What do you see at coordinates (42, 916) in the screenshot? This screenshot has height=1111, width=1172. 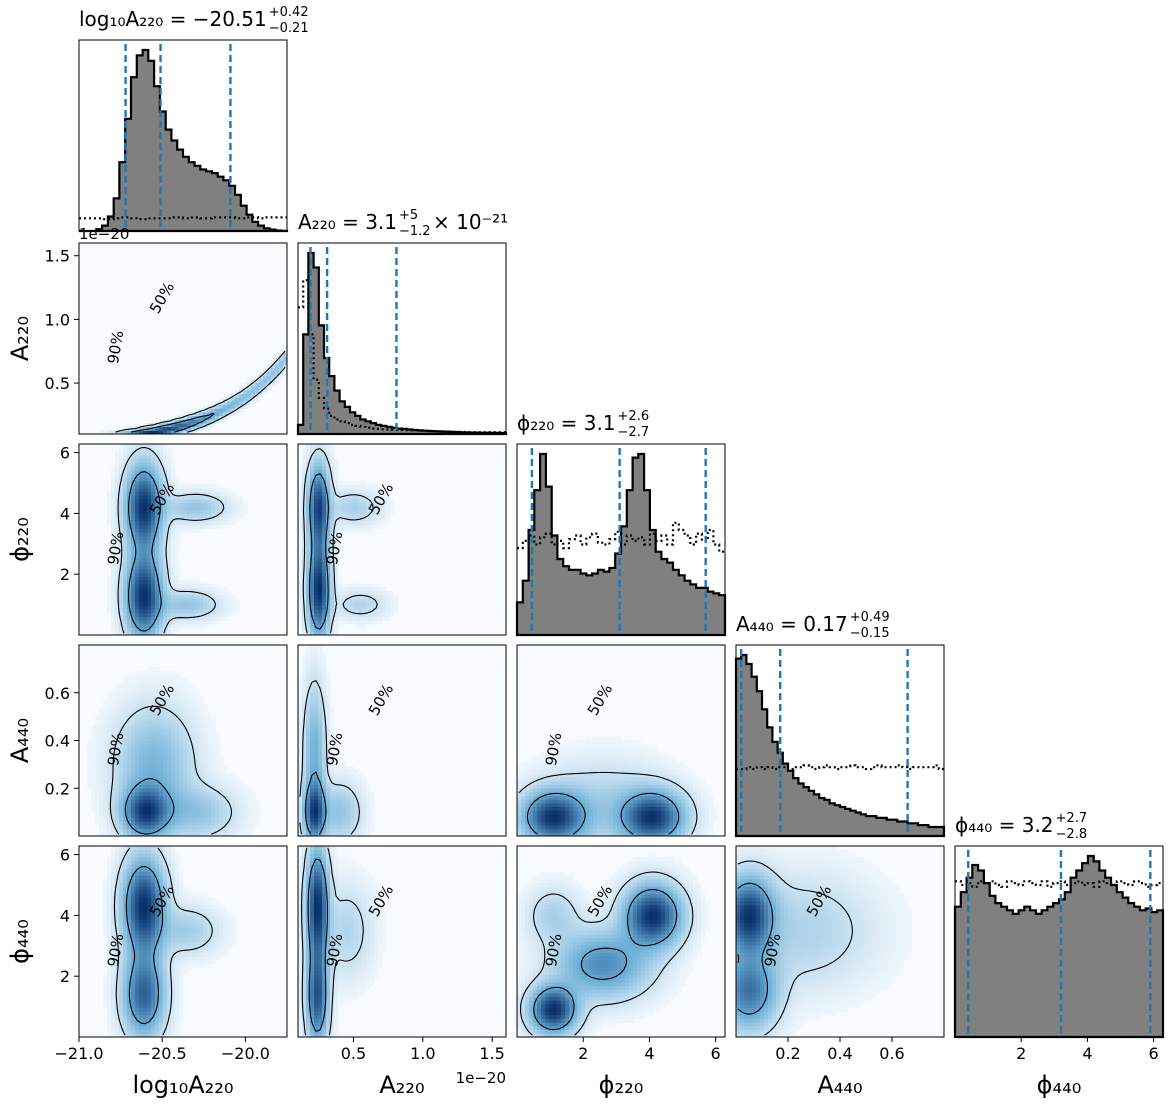 I see `y-axis-phi440: 2 4 6 ϕ₄₄₀` at bounding box center [42, 916].